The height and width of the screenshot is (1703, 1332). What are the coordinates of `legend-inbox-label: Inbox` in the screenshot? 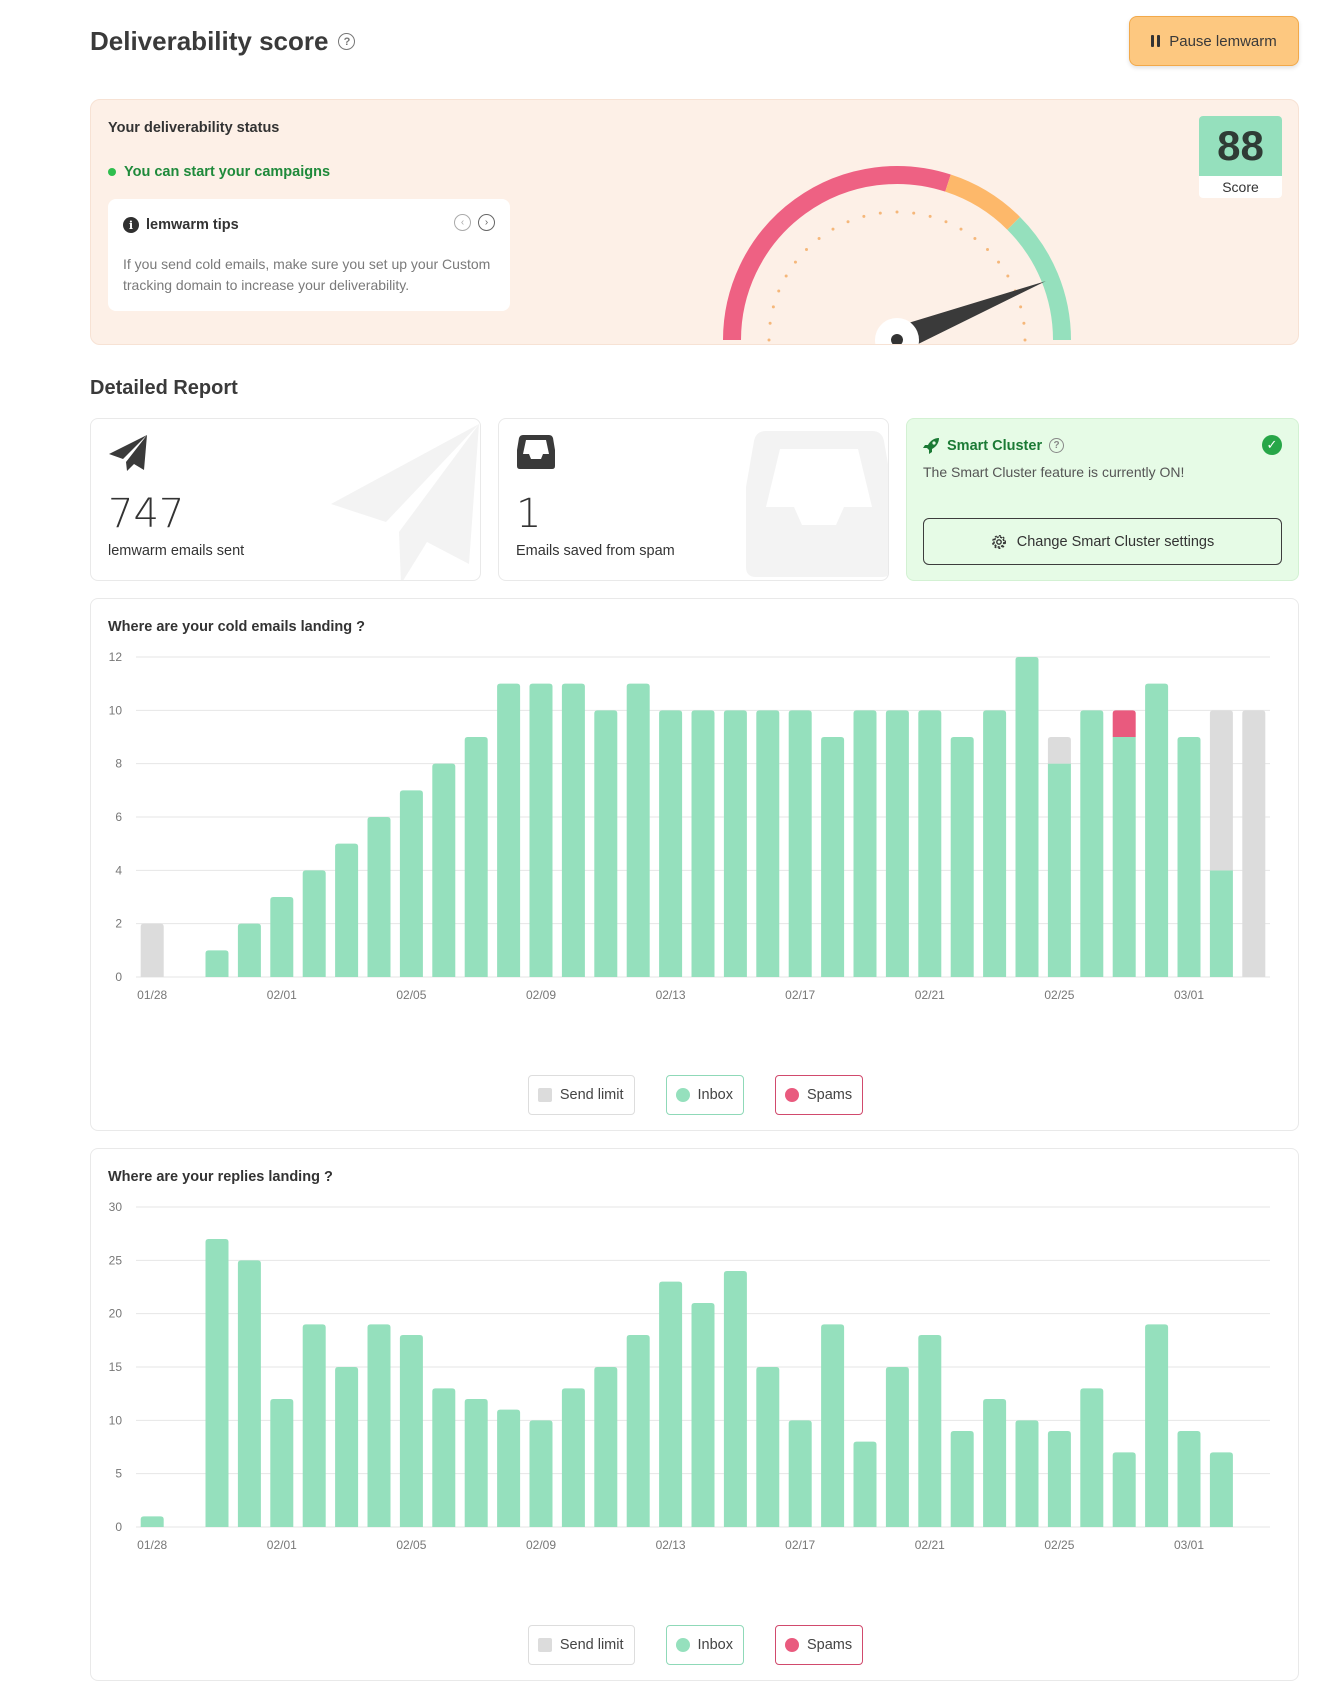 It's located at (715, 1645).